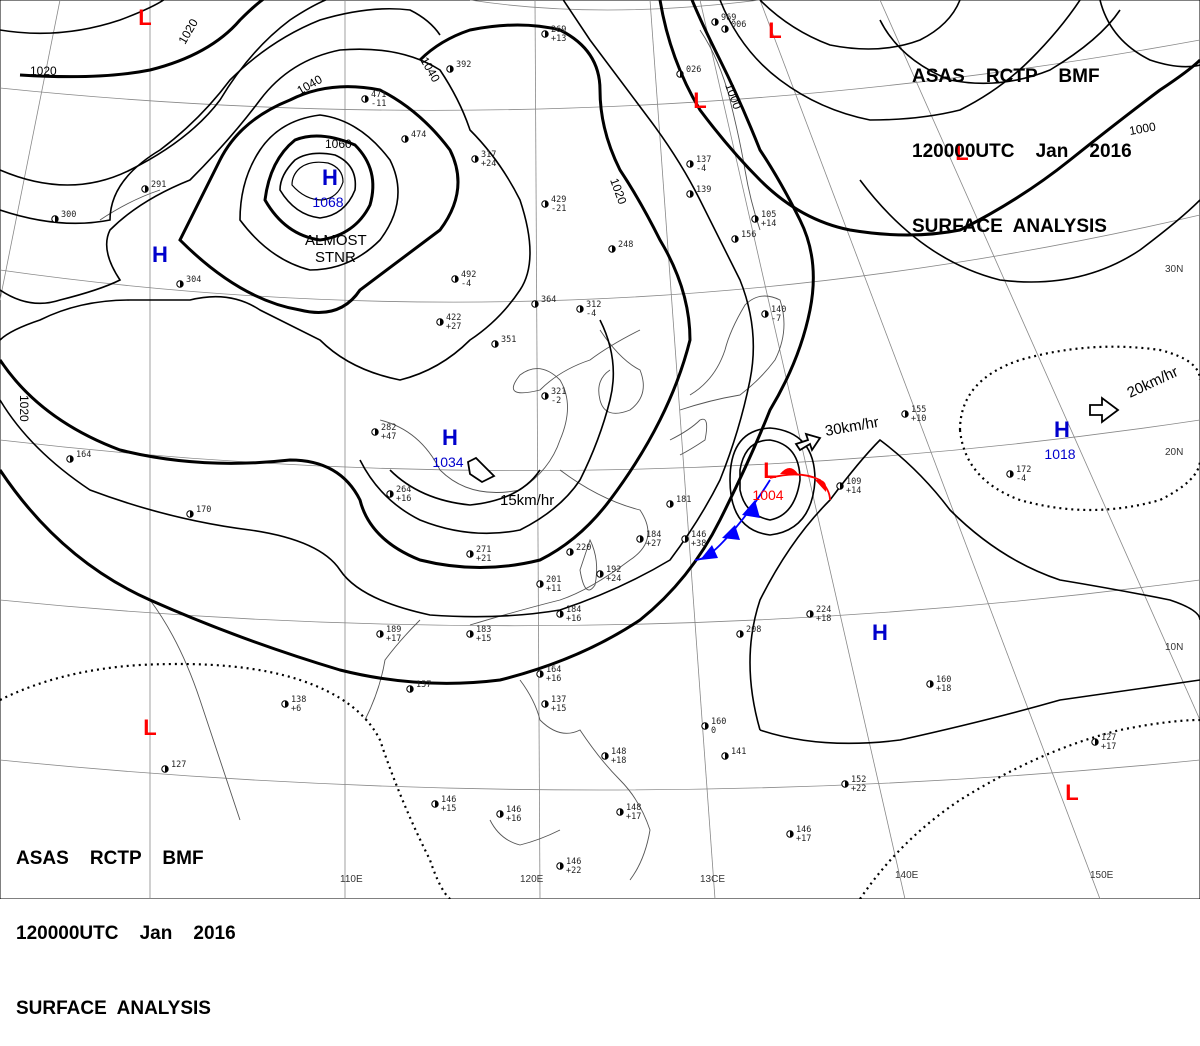 This screenshot has width=1200, height=1046. What do you see at coordinates (1142, 128) in the screenshot?
I see `isobar-label: 1000` at bounding box center [1142, 128].